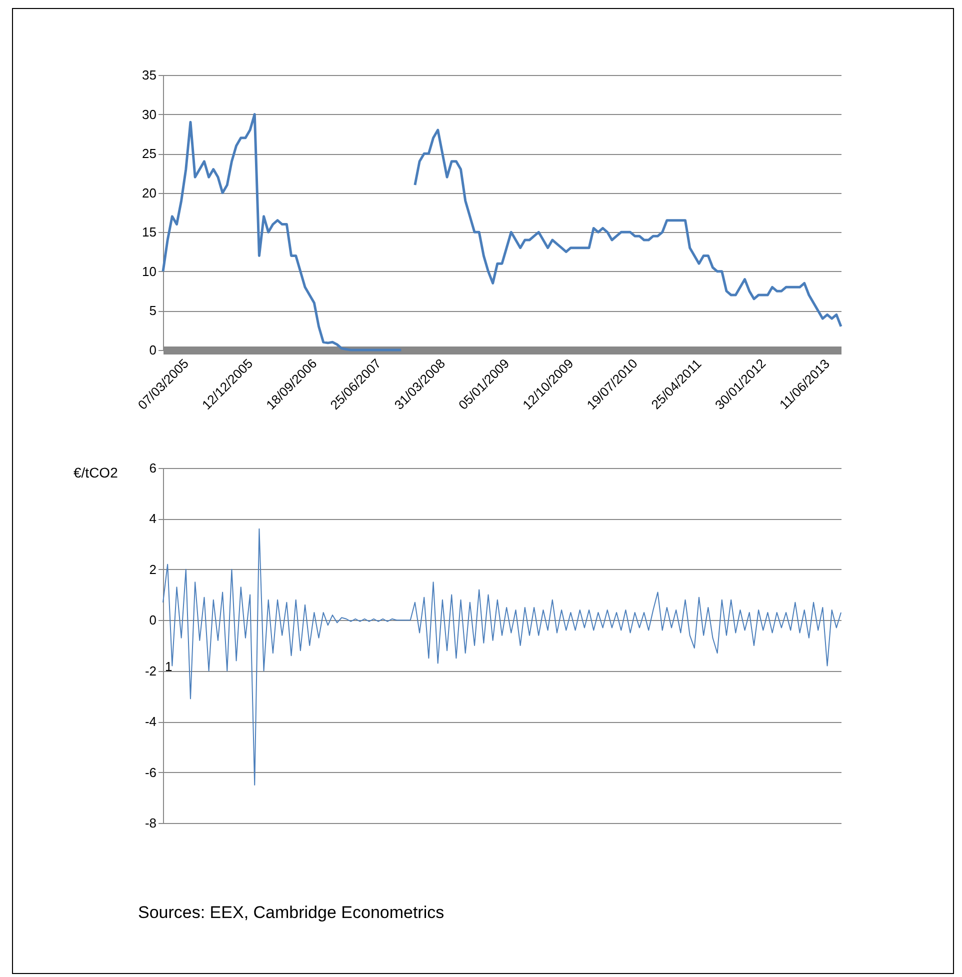 Image resolution: width=962 pixels, height=977 pixels. I want to click on y-tick-label: 10, so click(149, 271).